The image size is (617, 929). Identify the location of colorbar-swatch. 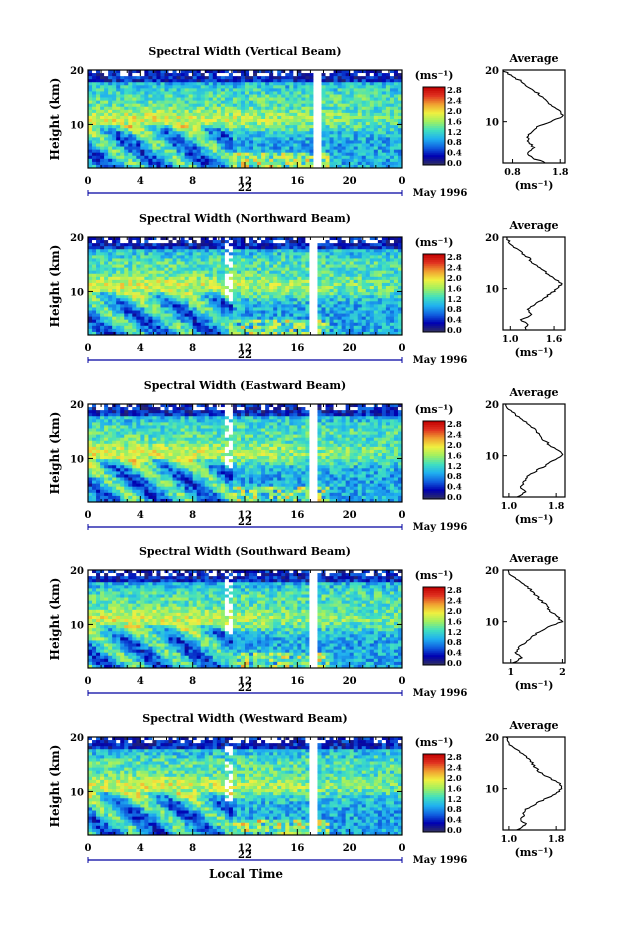
(434, 113).